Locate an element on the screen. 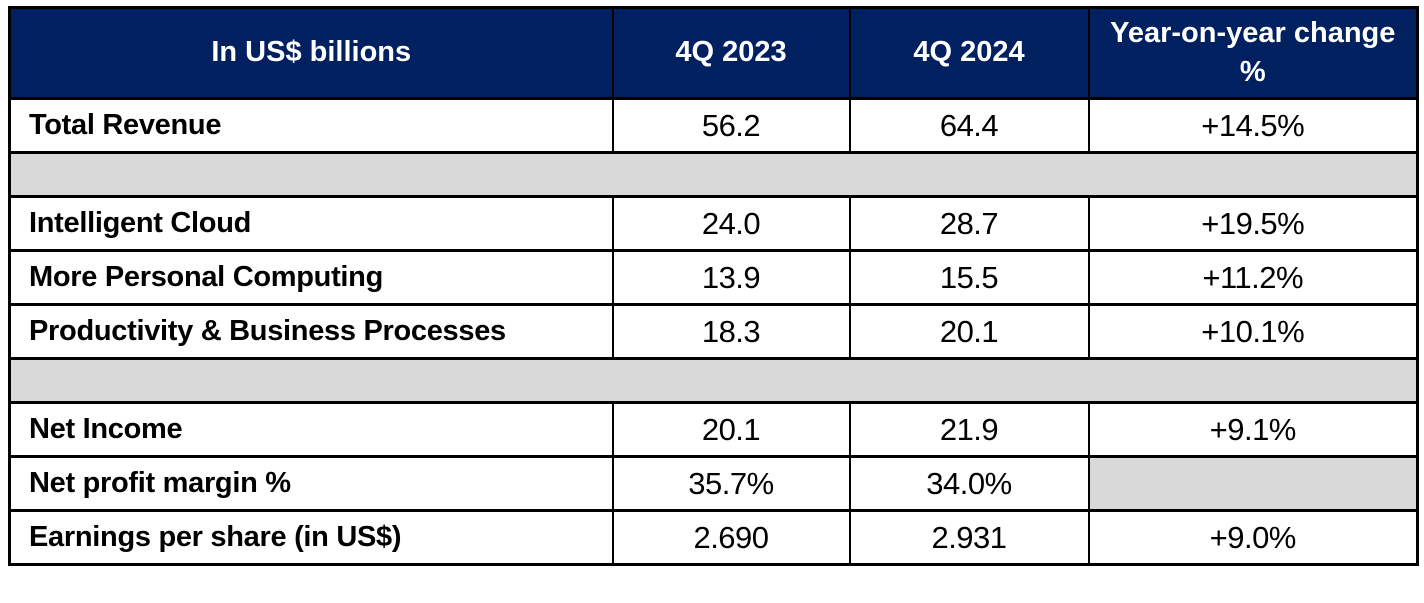  header-metric-label: In US$ billions is located at coordinates (311, 53).